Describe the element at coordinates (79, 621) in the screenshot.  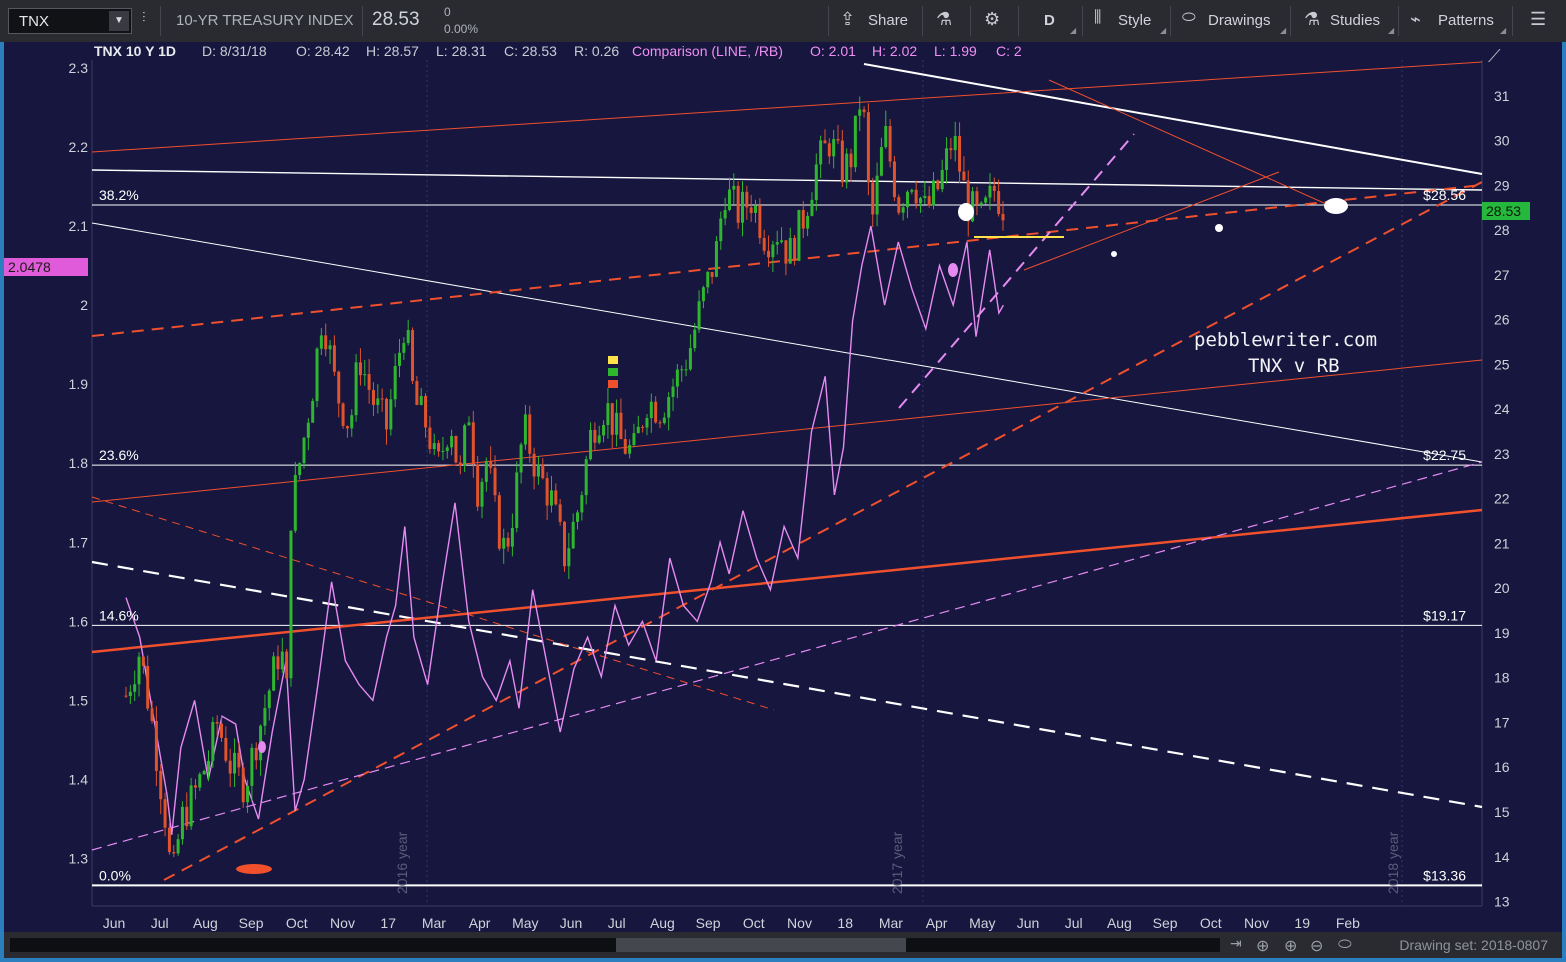
I see `left-axis-tick-label: 1.6` at that location.